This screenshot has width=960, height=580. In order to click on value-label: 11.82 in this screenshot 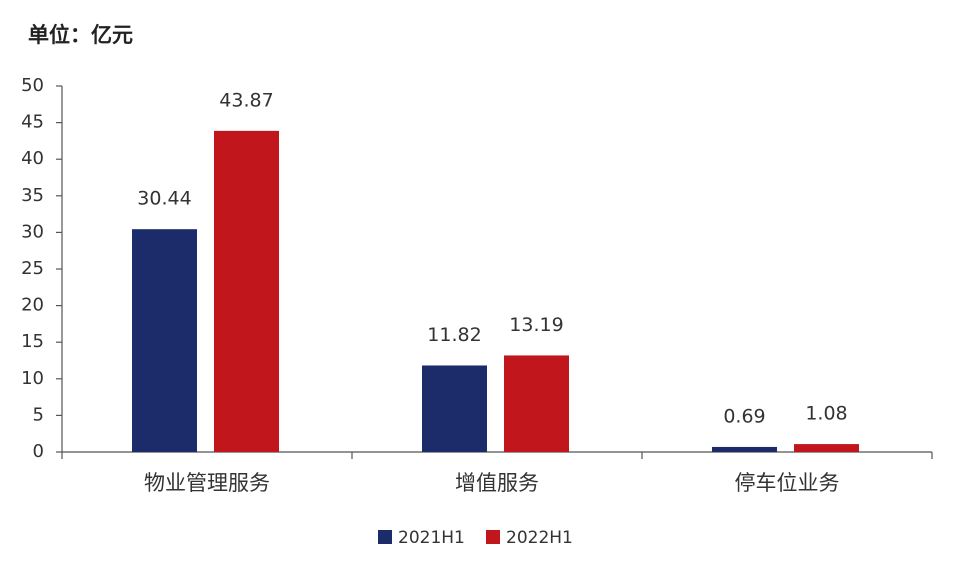, I will do `click(454, 335)`.